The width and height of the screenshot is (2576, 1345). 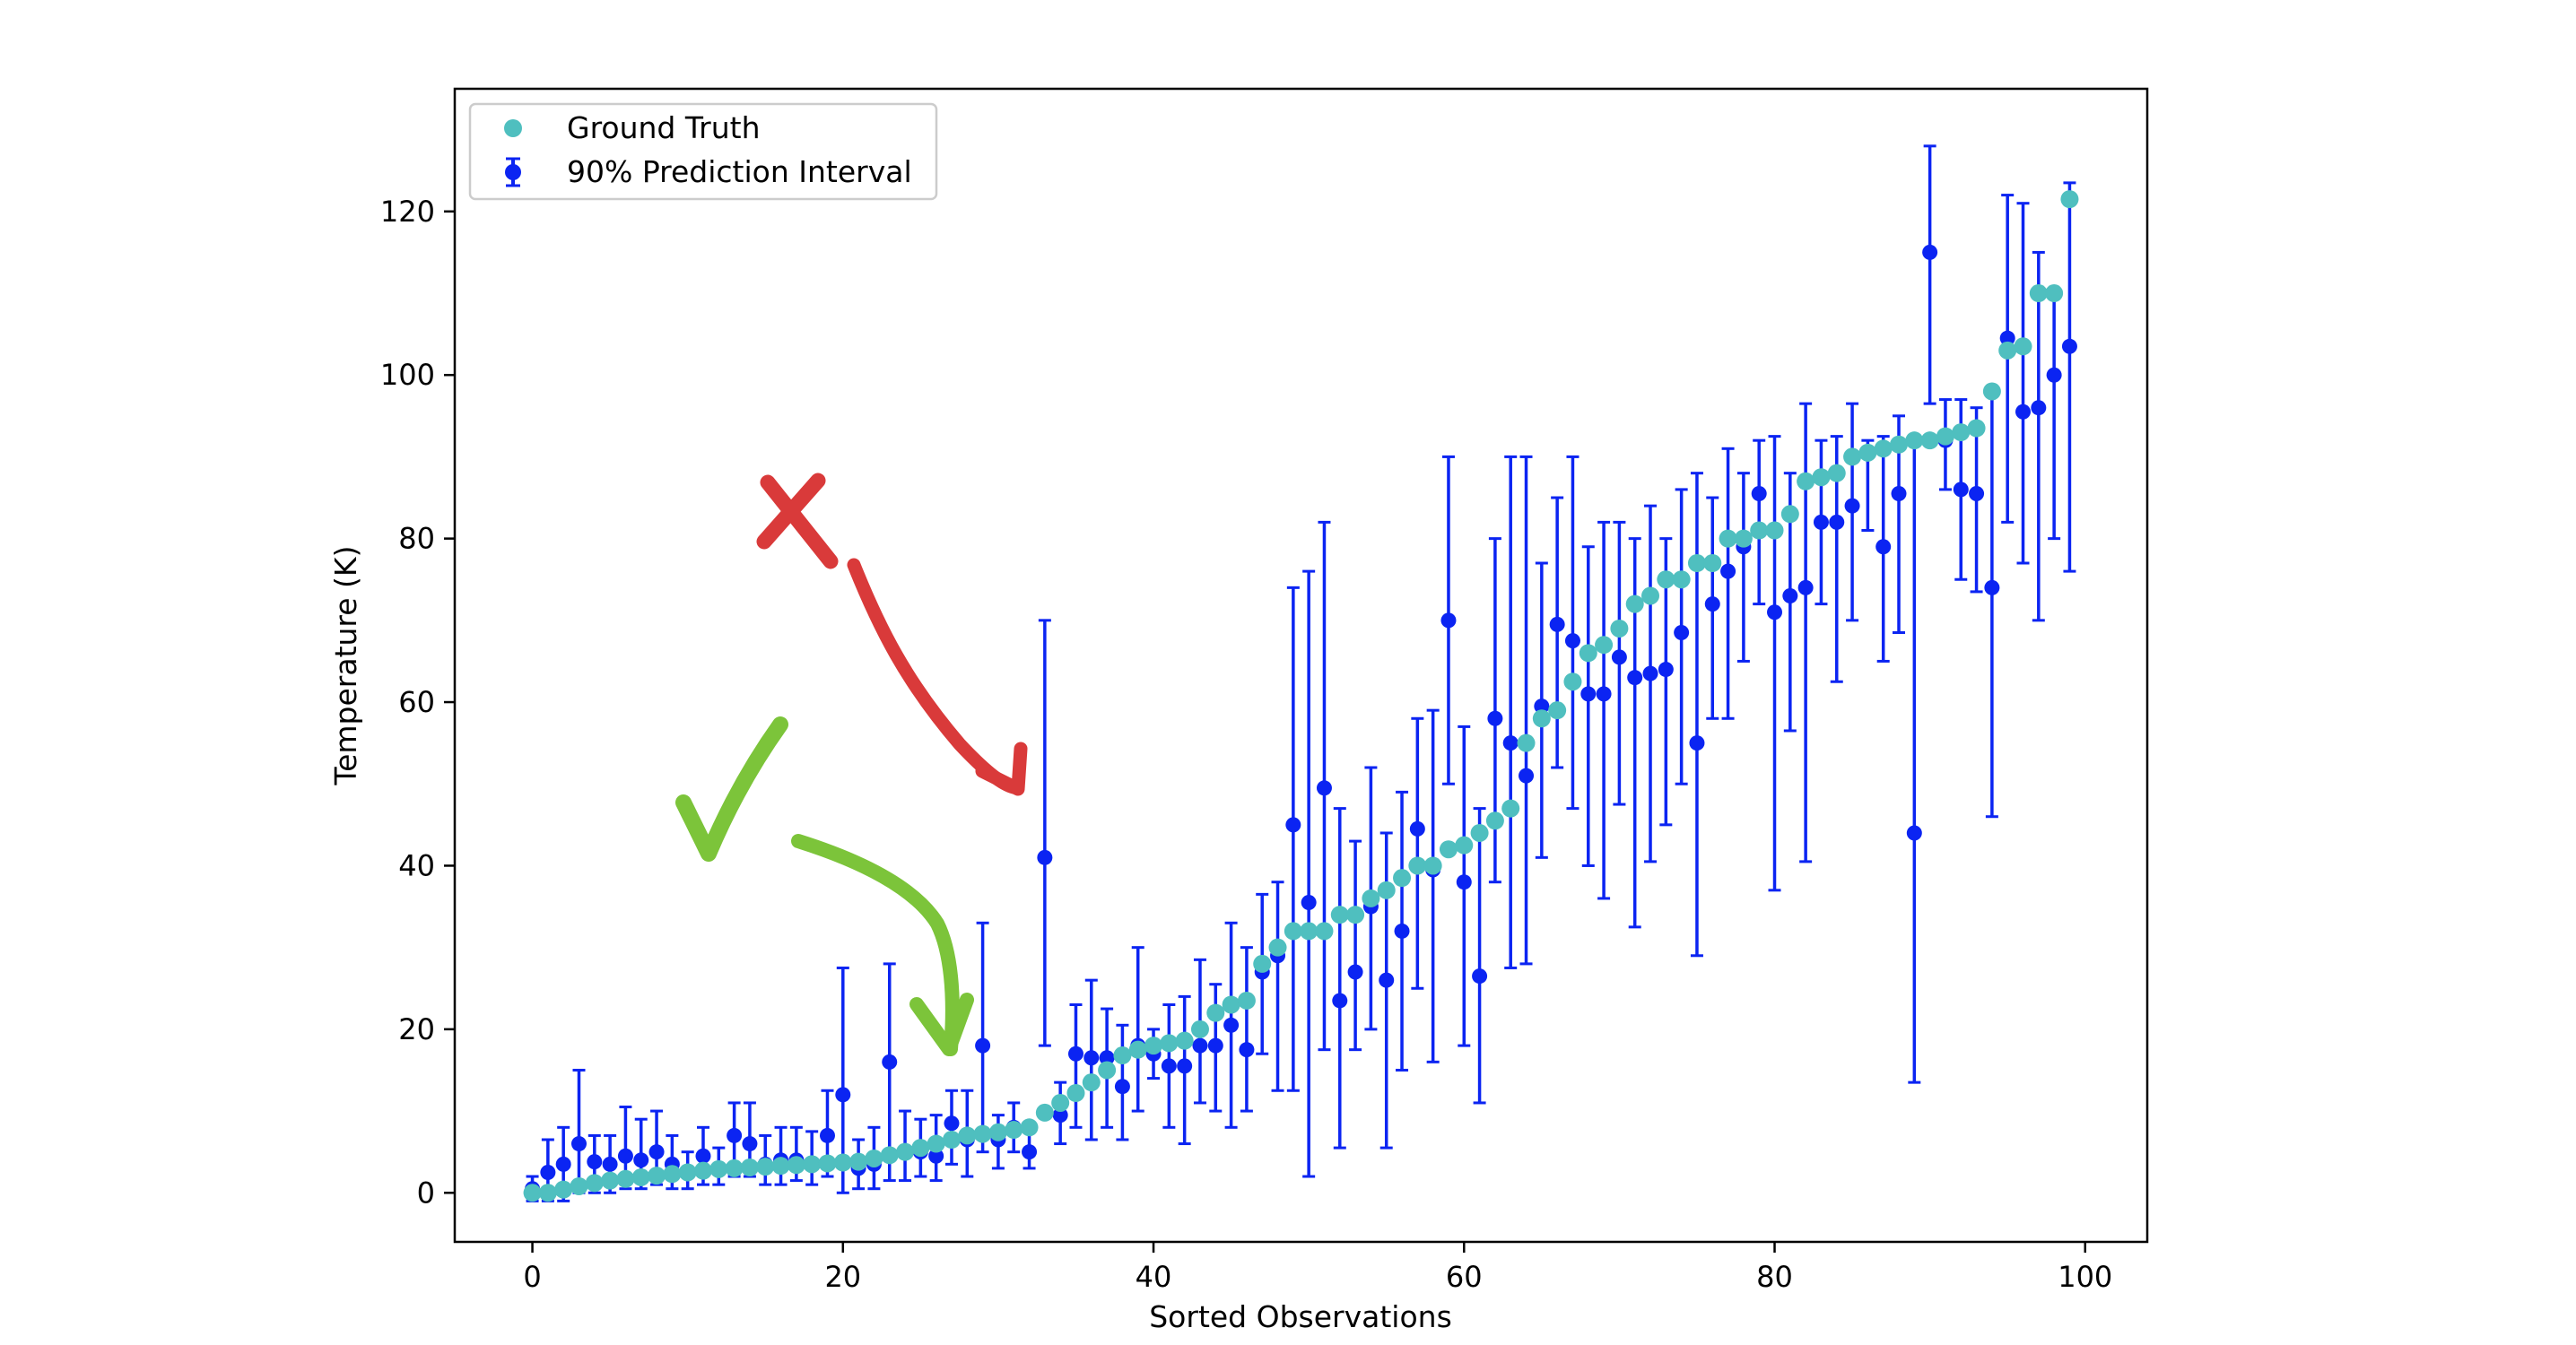 I want to click on legend: Ground Truth 90% Prediction Interval, so click(x=703, y=151).